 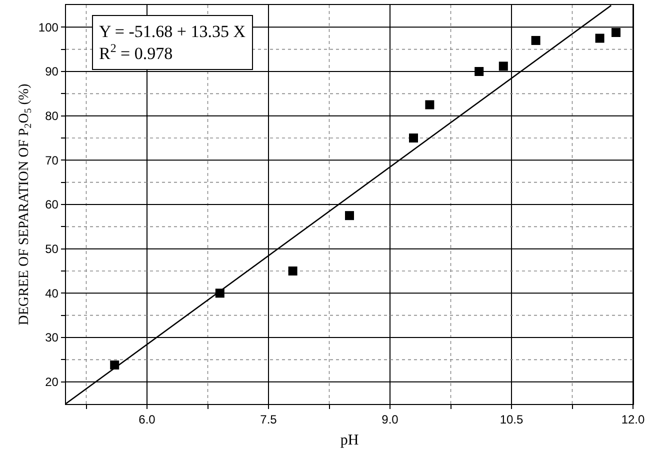 I want to click on annotation: Y = -51.68 + 13.35 X, so click(x=172, y=31).